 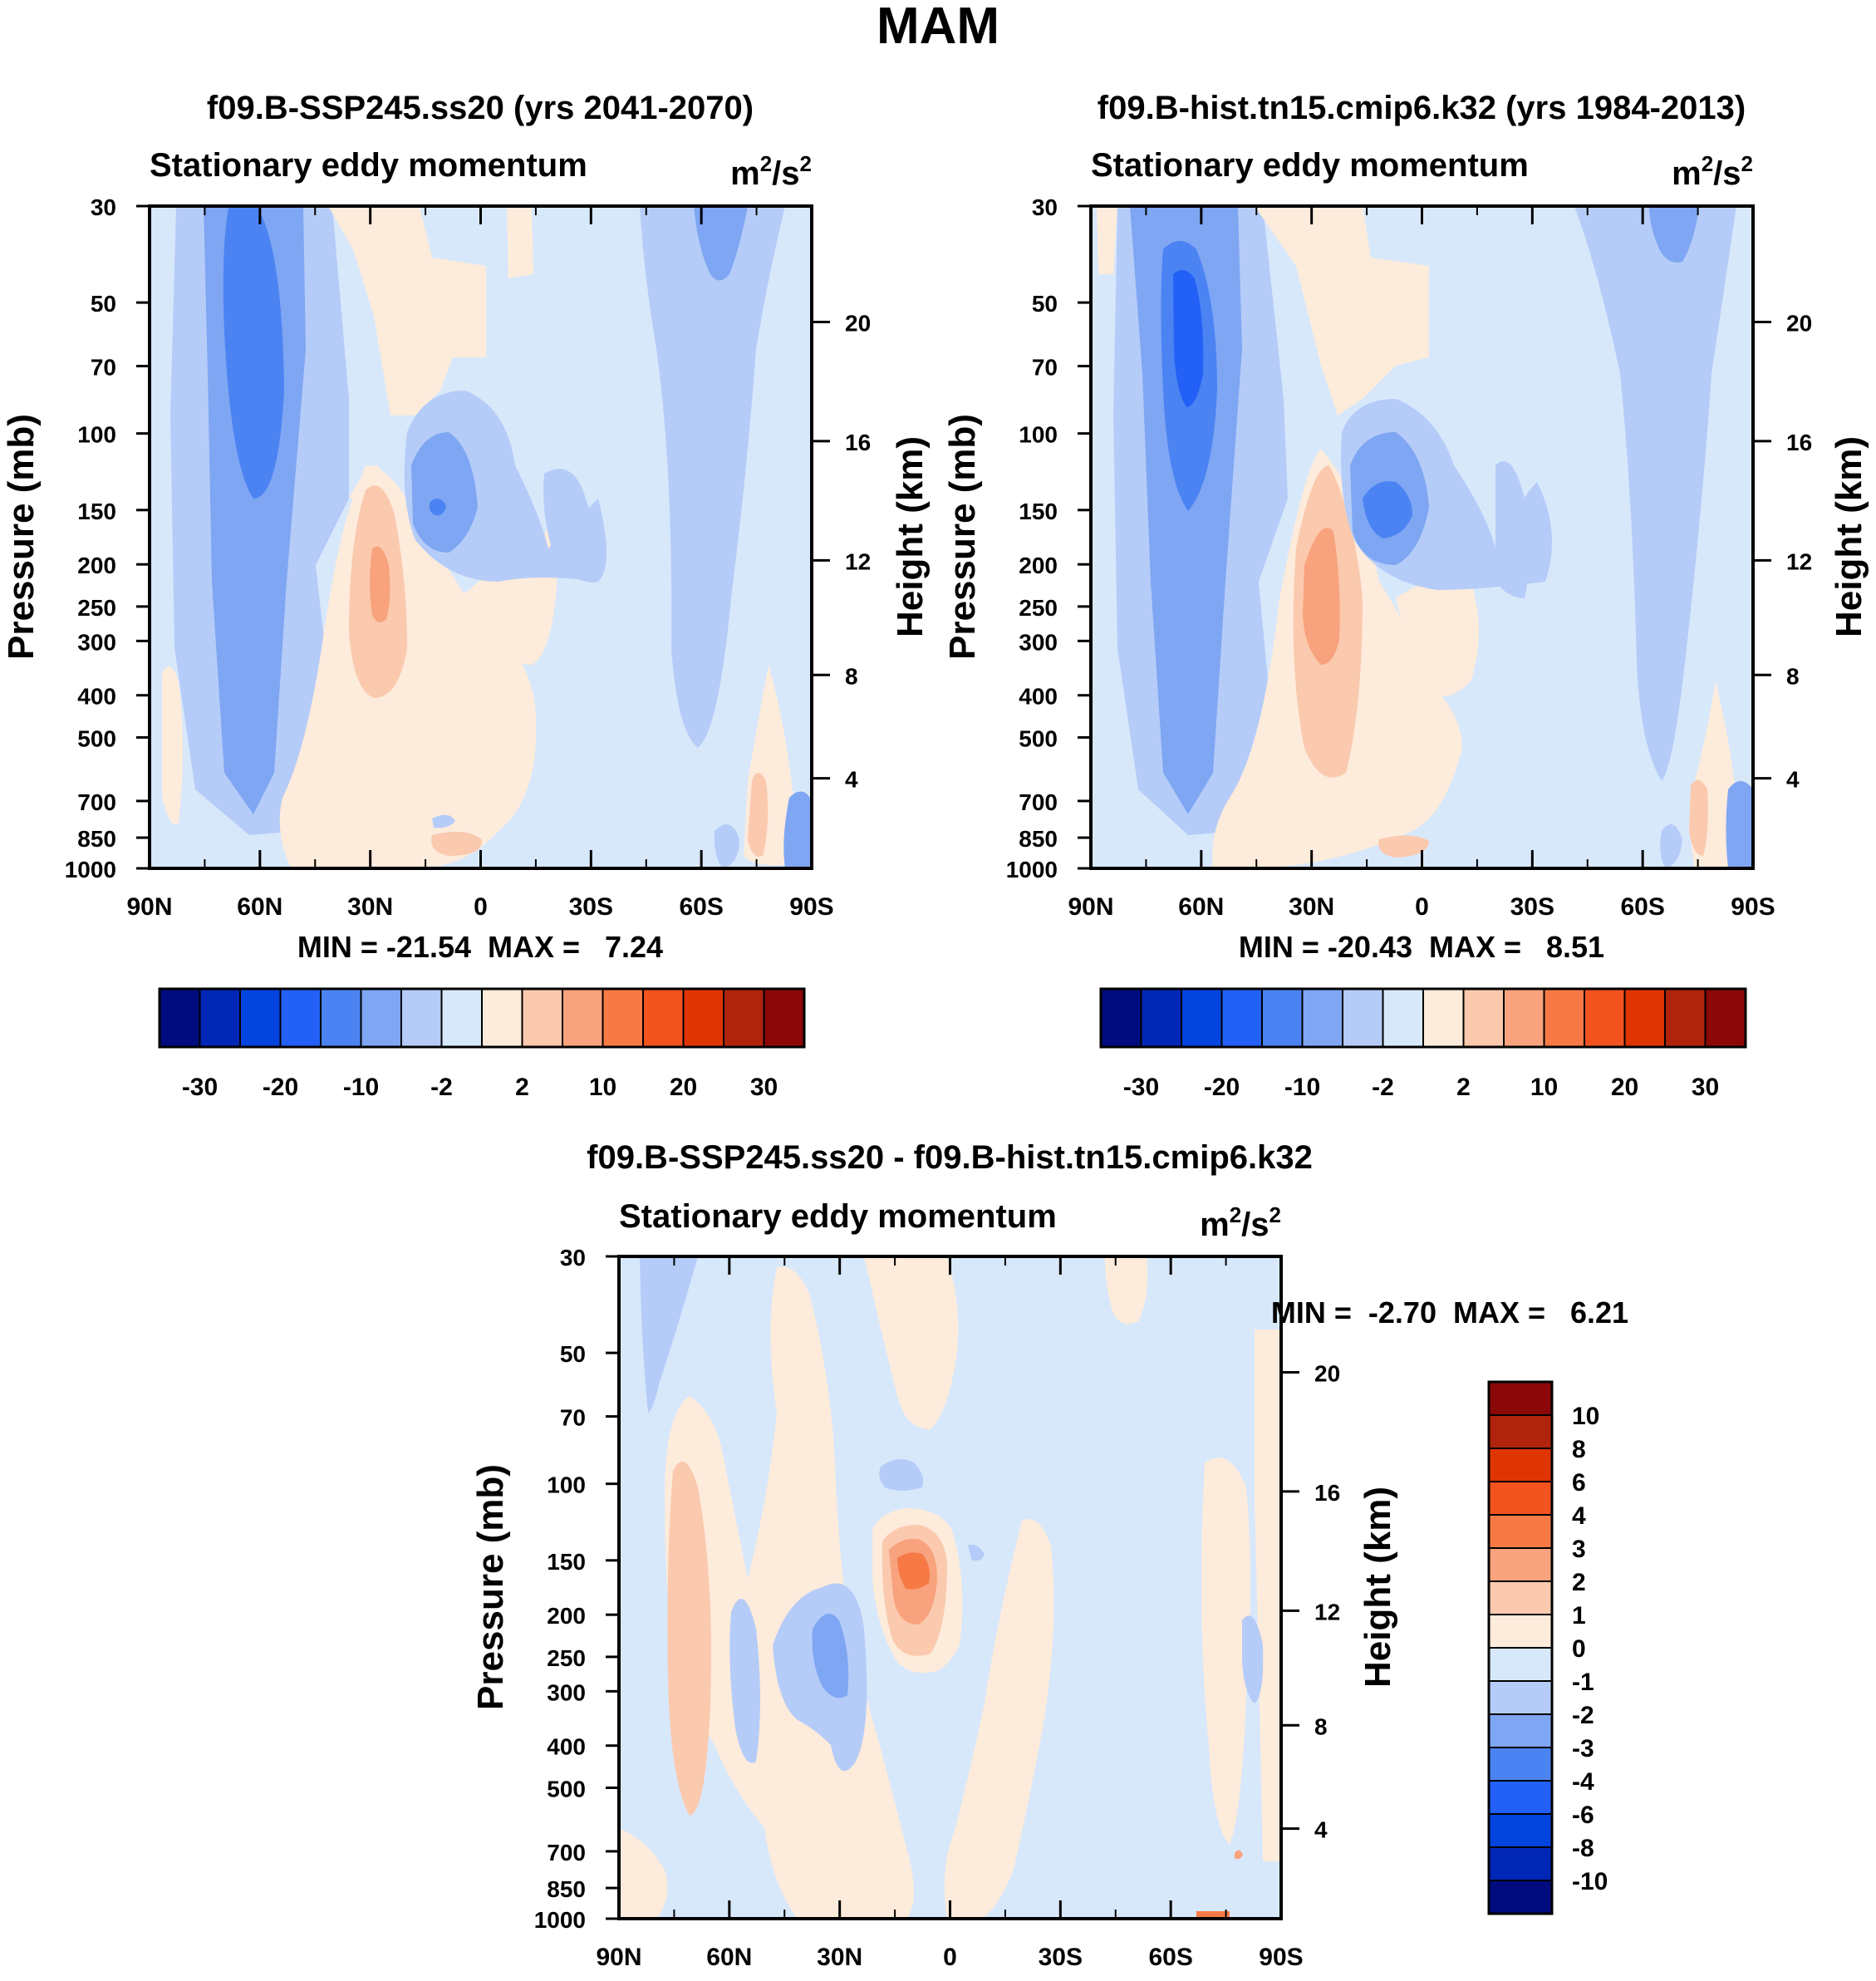 I want to click on colorbar-frame, so click(x=1521, y=1647).